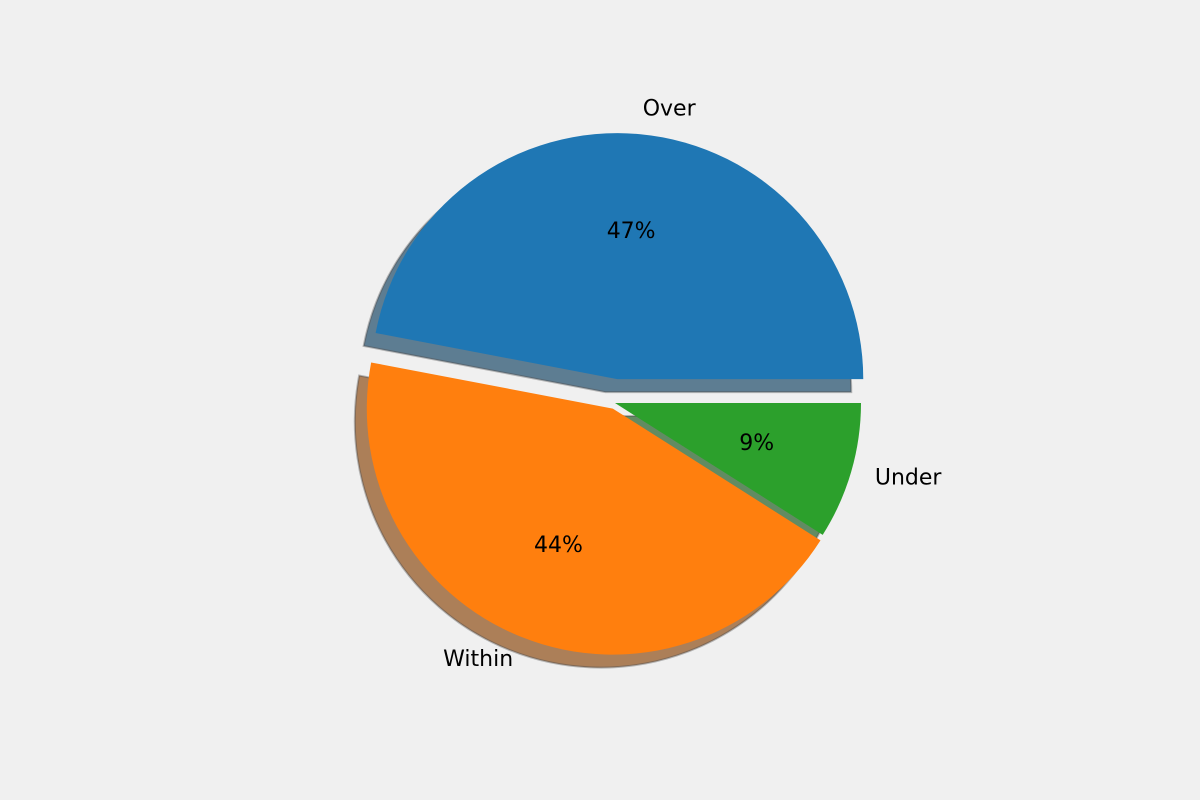 The image size is (1200, 800). What do you see at coordinates (558, 545) in the screenshot?
I see `value-label: 44%` at bounding box center [558, 545].